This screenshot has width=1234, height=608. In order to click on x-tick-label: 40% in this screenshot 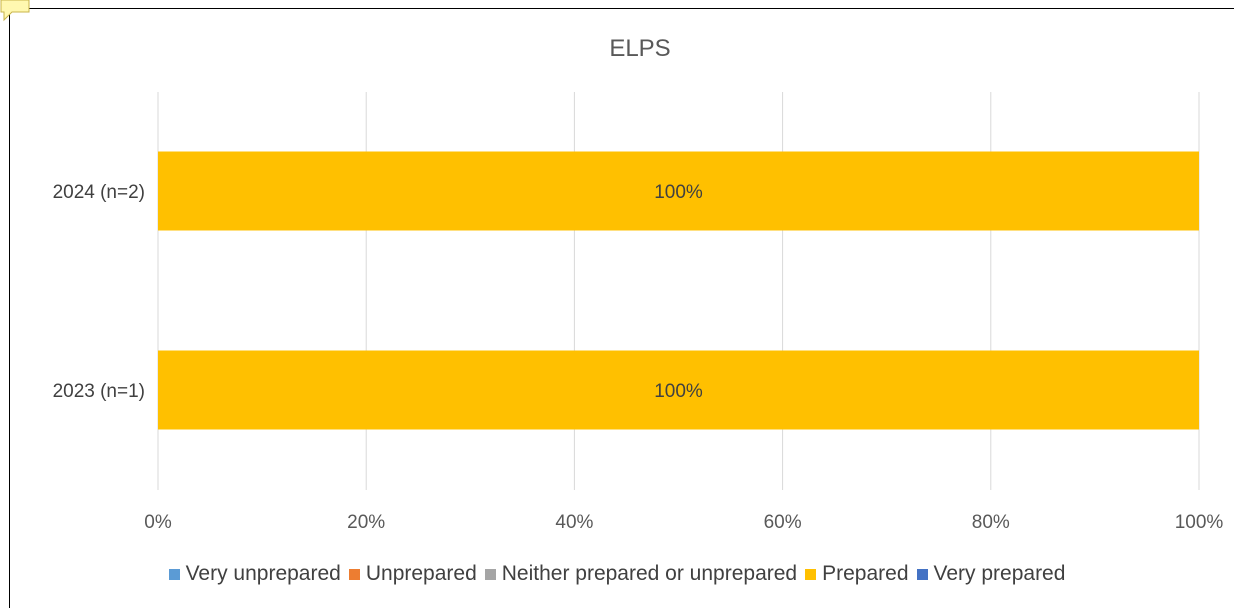, I will do `click(574, 522)`.